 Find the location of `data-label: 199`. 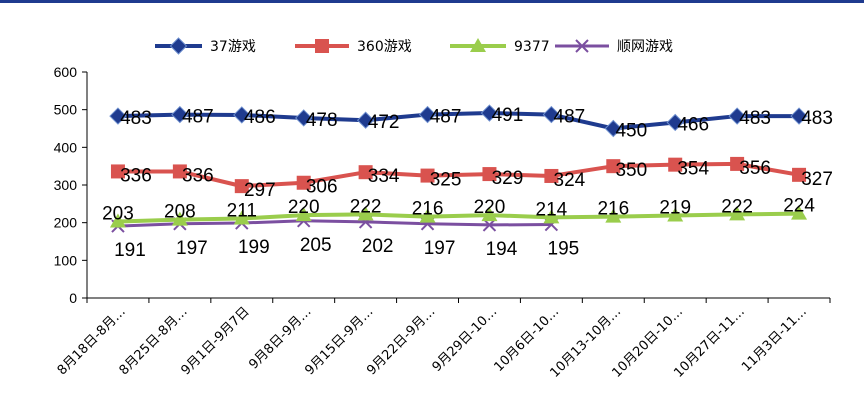

data-label: 199 is located at coordinates (254, 247).